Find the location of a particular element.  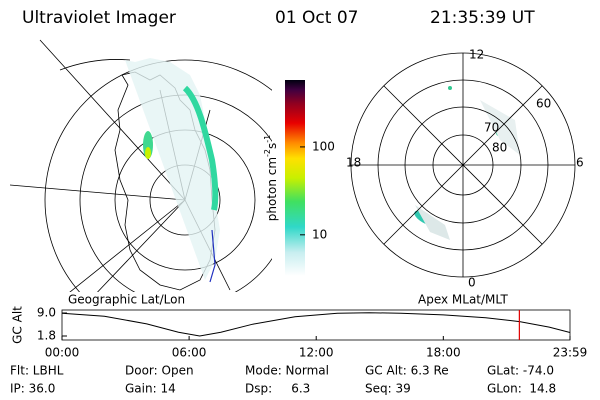

exponent: -1 is located at coordinates (267, 139).